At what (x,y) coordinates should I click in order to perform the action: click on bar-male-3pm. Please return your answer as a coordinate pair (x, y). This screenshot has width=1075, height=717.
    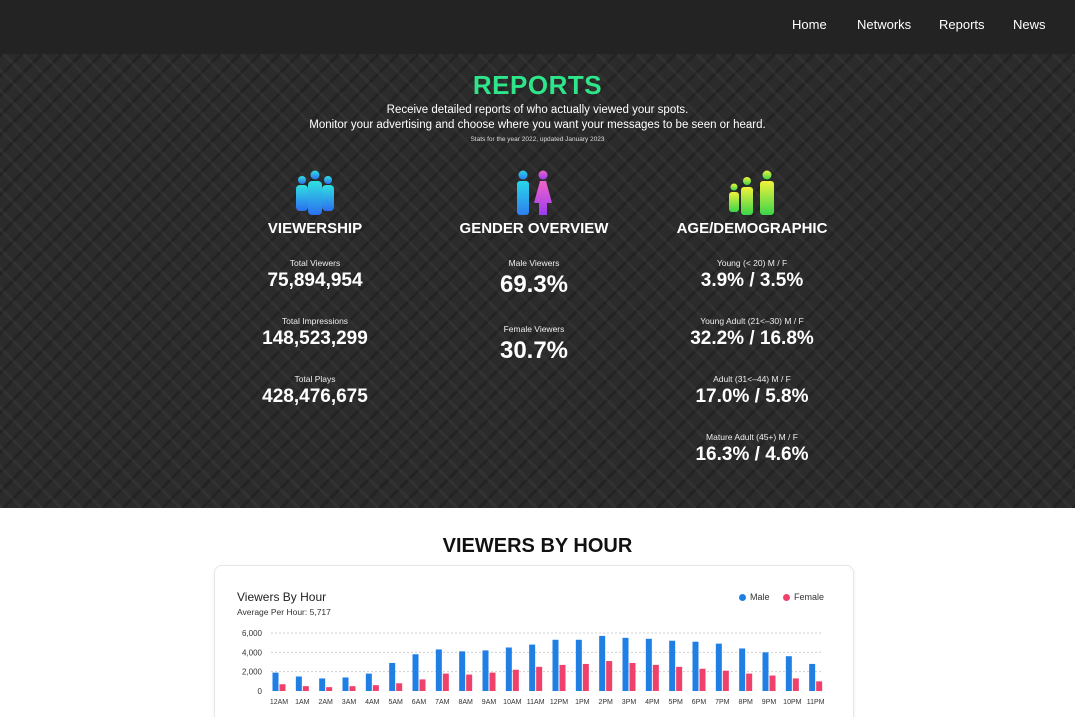
    Looking at the image, I should click on (625, 664).